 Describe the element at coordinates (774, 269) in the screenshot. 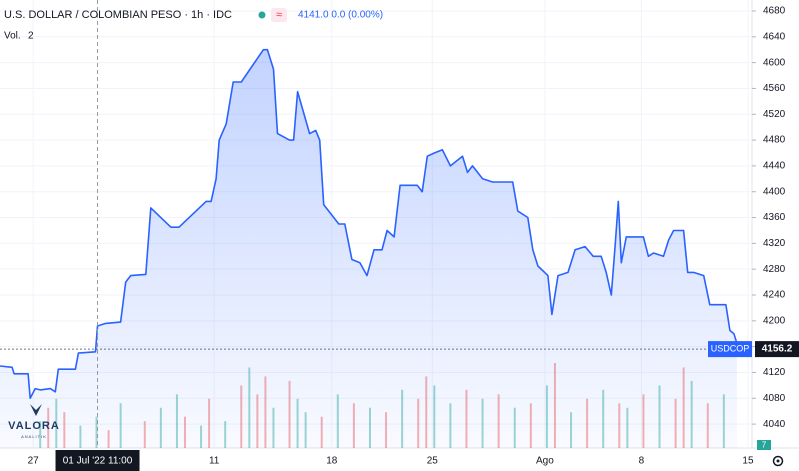

I see `y-tick-label: 4280` at that location.